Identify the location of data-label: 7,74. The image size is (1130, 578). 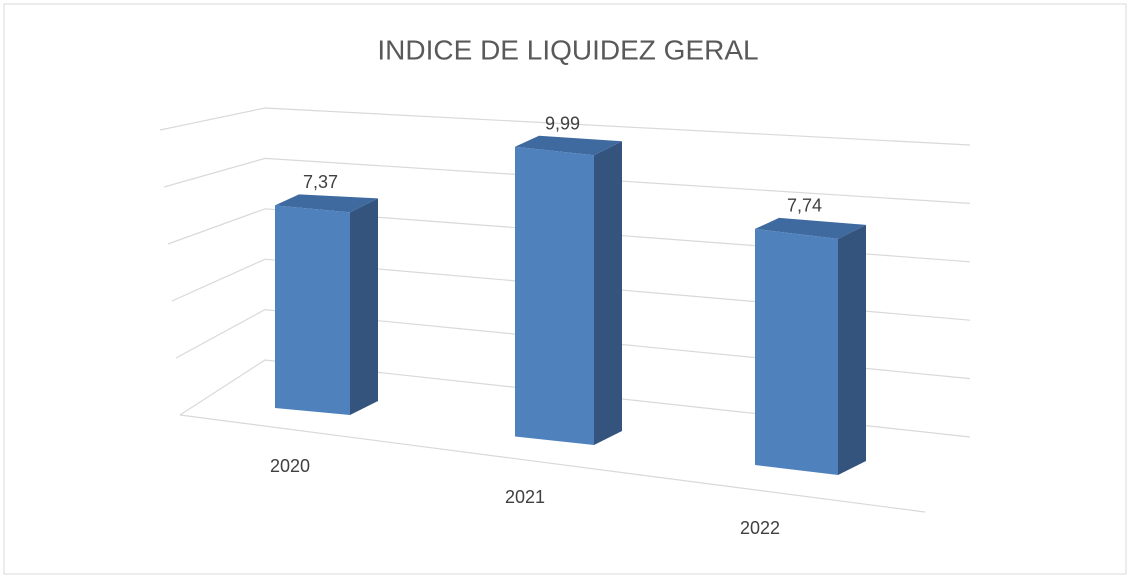
(804, 206).